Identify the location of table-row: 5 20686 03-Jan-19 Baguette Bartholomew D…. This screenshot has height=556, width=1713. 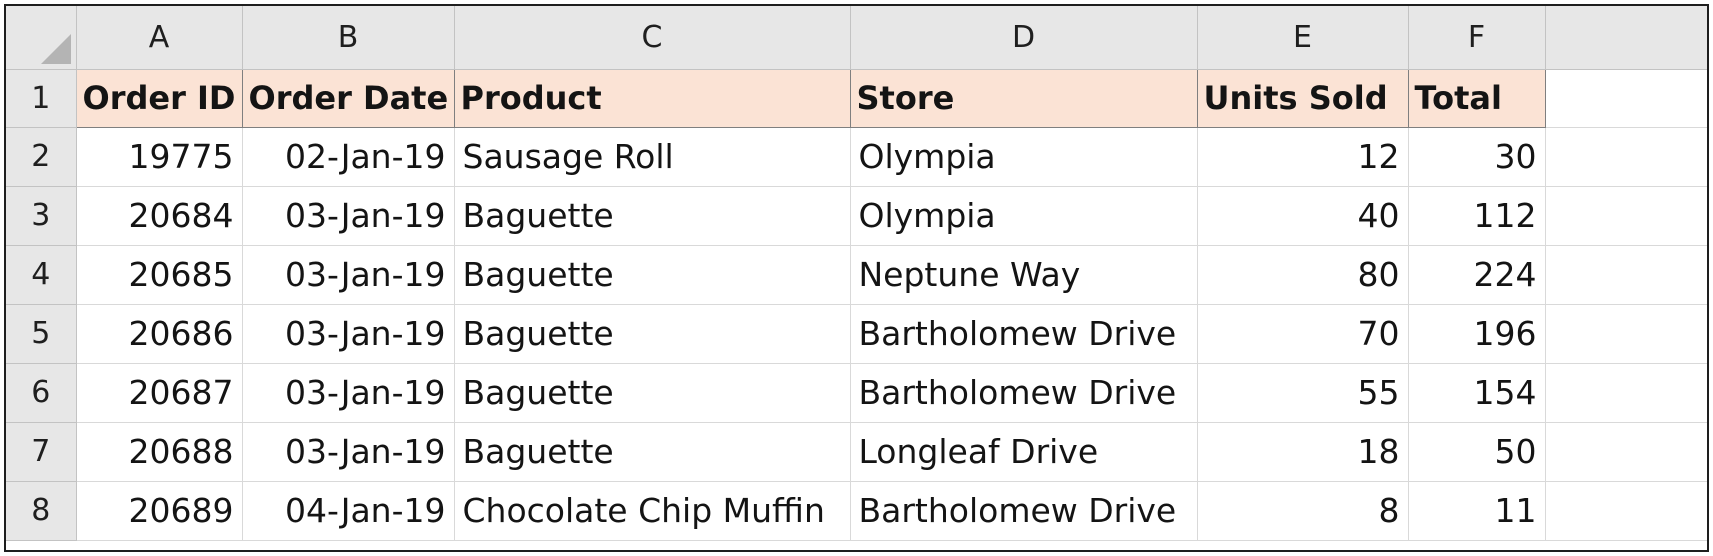
(856, 334).